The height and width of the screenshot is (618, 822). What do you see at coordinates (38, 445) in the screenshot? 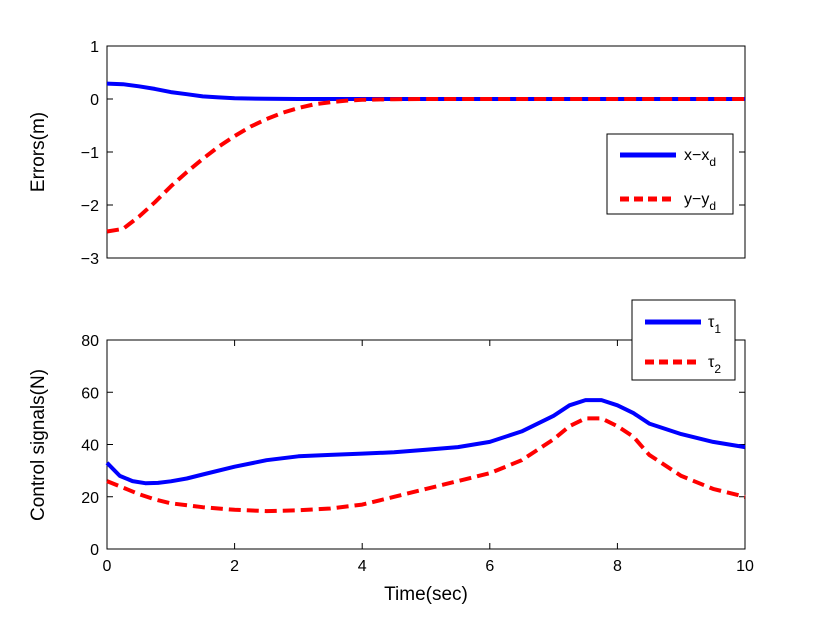
I see `control-y-axis-label: Control signals(N)` at bounding box center [38, 445].